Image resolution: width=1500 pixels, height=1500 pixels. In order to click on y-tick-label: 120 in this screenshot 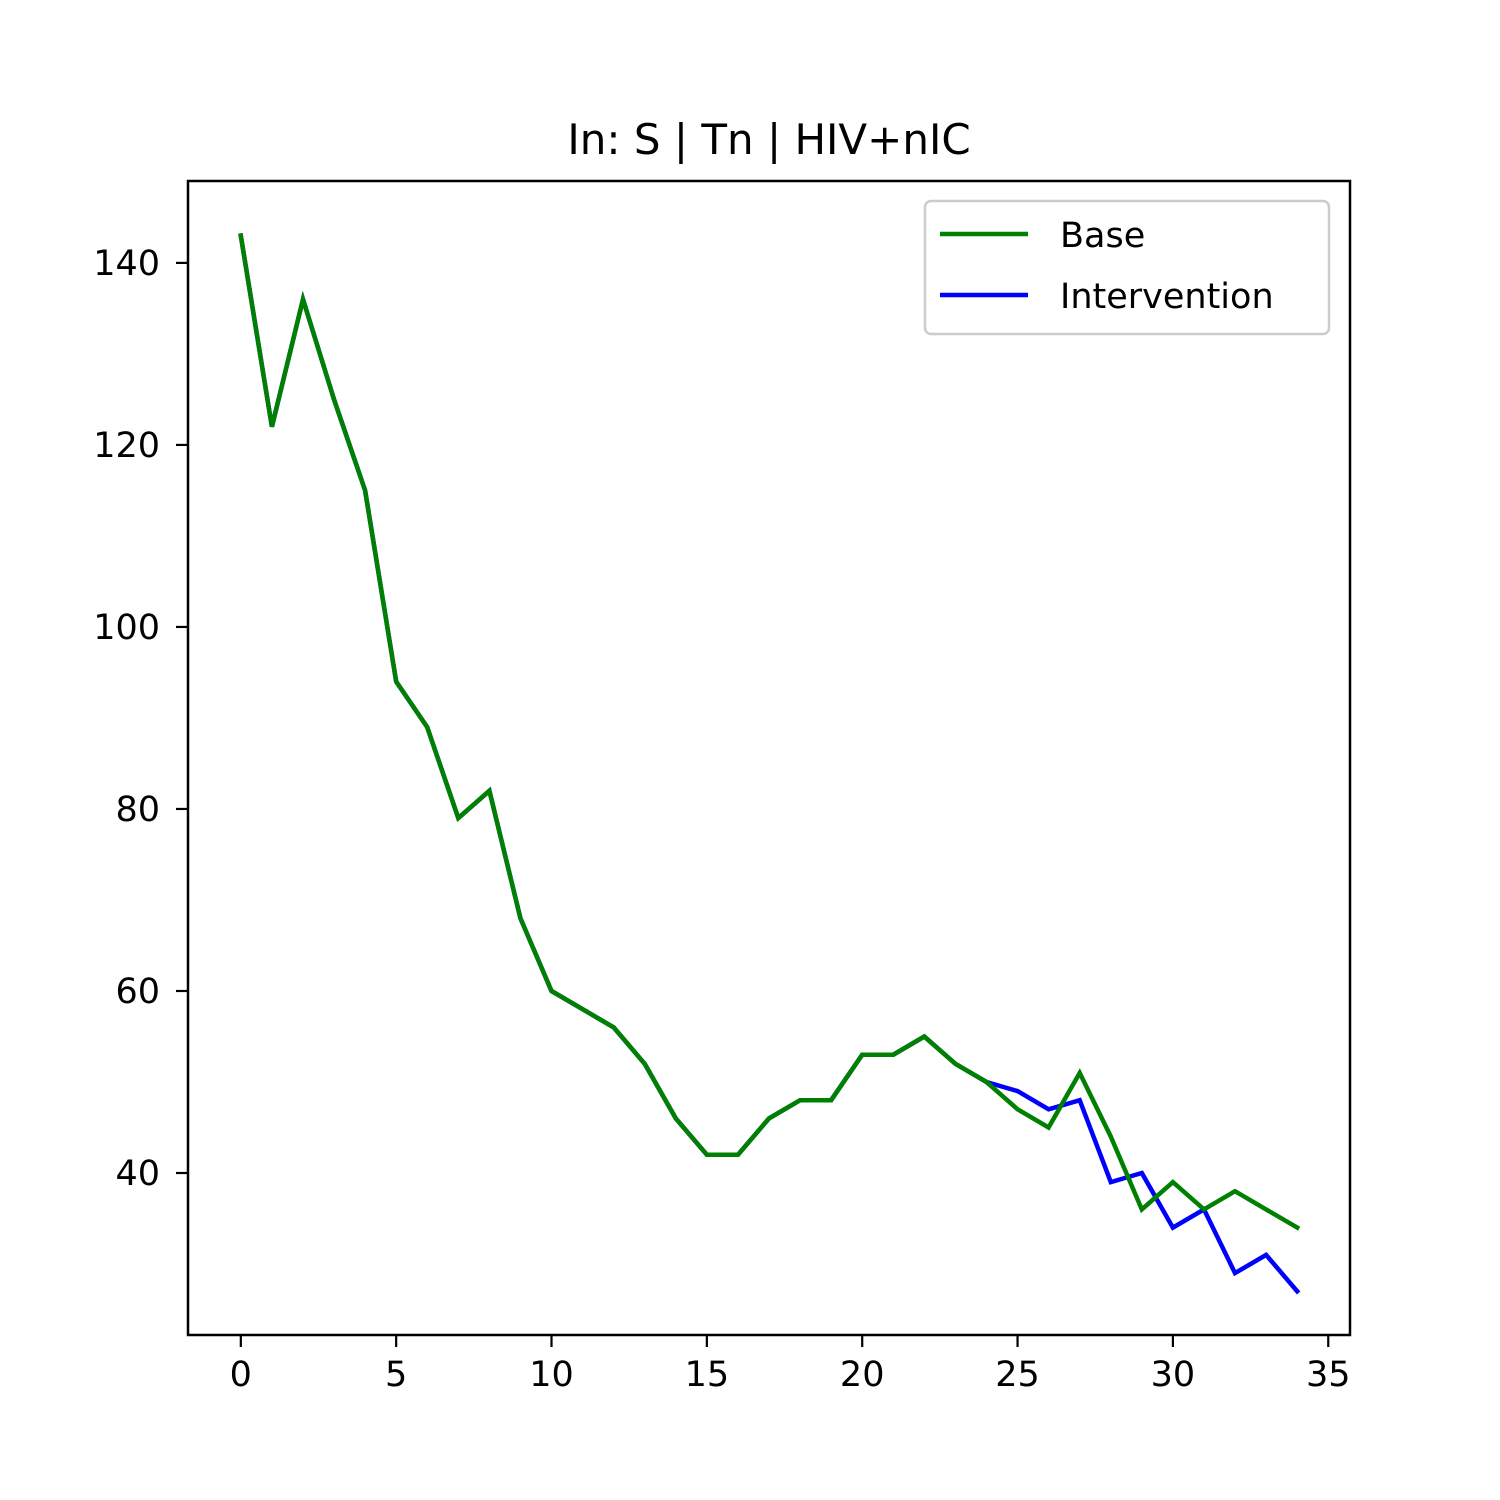, I will do `click(126, 446)`.